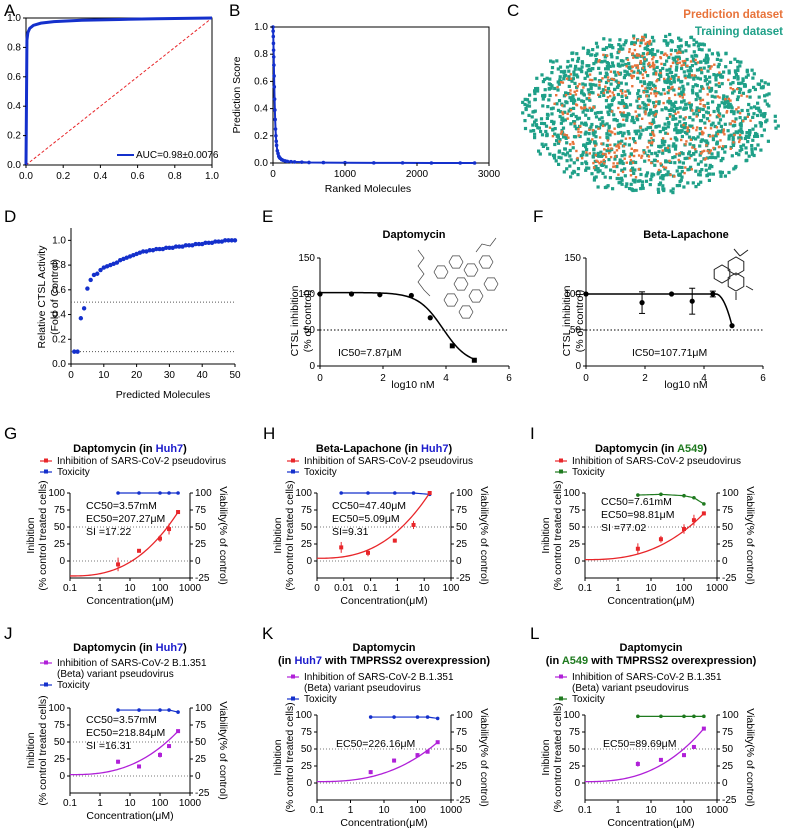 The height and width of the screenshot is (834, 787). Describe the element at coordinates (437, 718) in the screenshot. I see `panel-k-toxicity-point` at that location.